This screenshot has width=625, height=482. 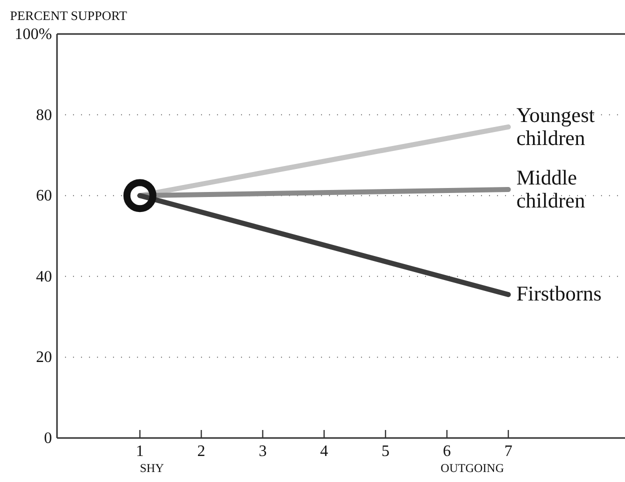 I want to click on text: SHY, so click(x=152, y=468).